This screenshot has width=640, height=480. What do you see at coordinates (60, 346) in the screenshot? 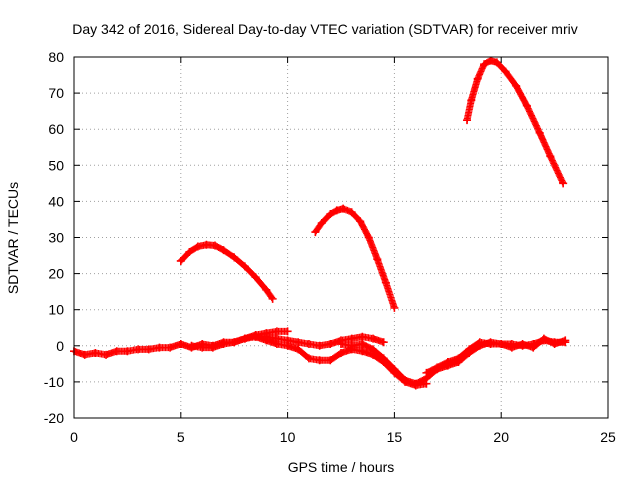
I see `y-tick-label: 0` at bounding box center [60, 346].